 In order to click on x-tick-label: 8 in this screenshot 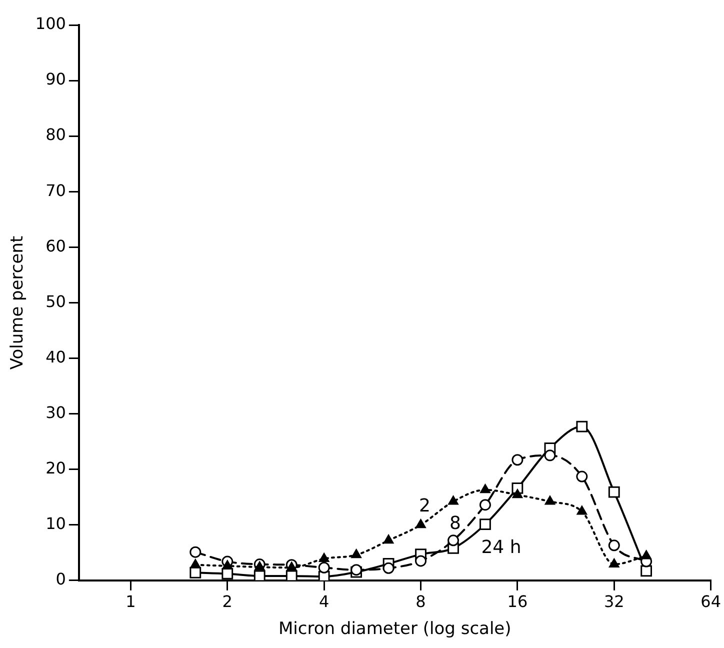, I will do `click(421, 602)`.